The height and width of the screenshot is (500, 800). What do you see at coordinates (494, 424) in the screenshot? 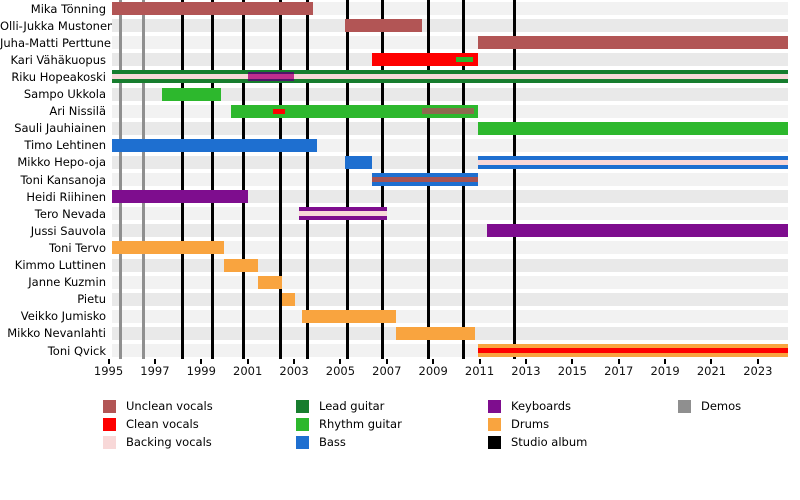
I see `legend-swatch-drums` at bounding box center [494, 424].